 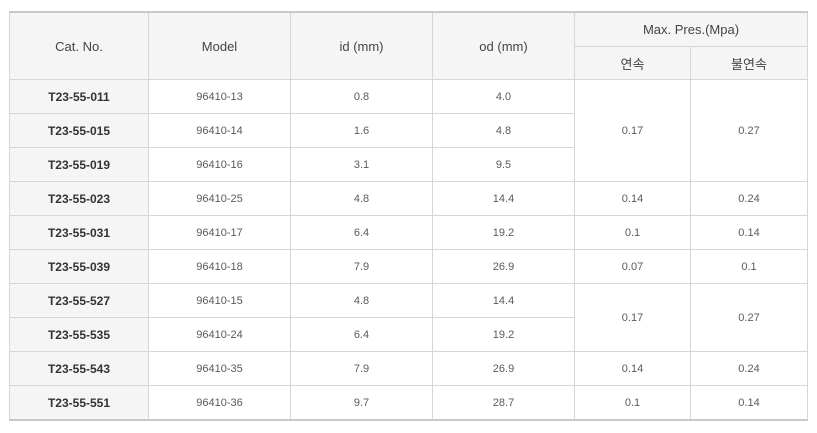 What do you see at coordinates (219, 266) in the screenshot?
I see `model-cell: 96410-18` at bounding box center [219, 266].